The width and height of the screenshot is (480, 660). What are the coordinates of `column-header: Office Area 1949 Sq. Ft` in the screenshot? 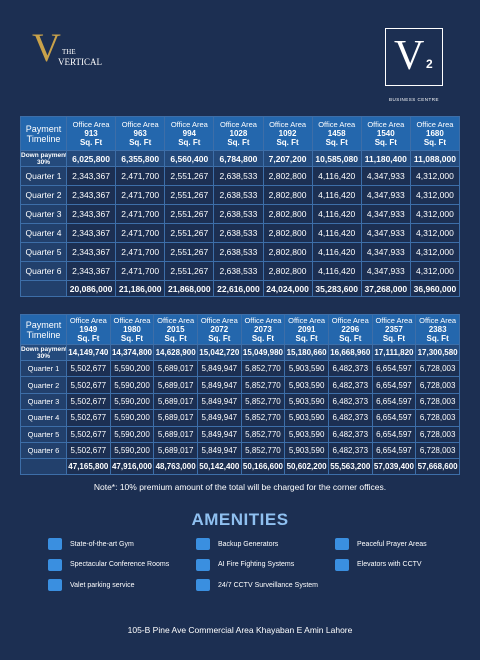 It's located at (88, 329).